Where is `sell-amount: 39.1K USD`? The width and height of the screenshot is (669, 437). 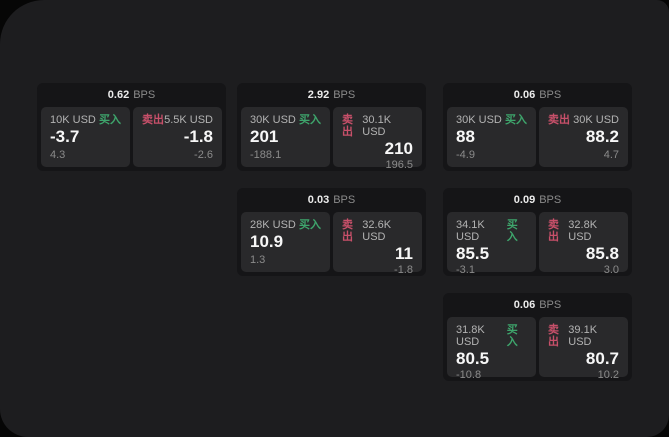
sell-amount: 39.1K USD is located at coordinates (583, 336).